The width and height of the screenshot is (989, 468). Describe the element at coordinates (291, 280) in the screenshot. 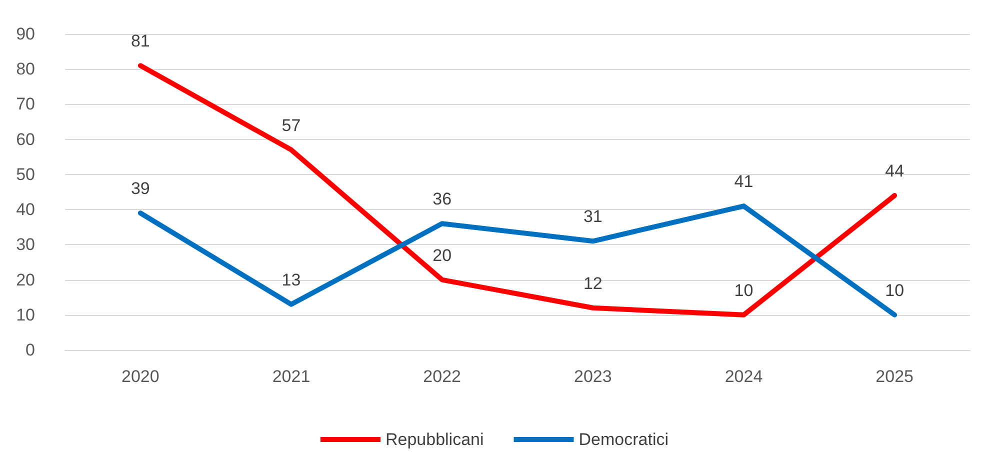

I see `data-label: 13` at that location.